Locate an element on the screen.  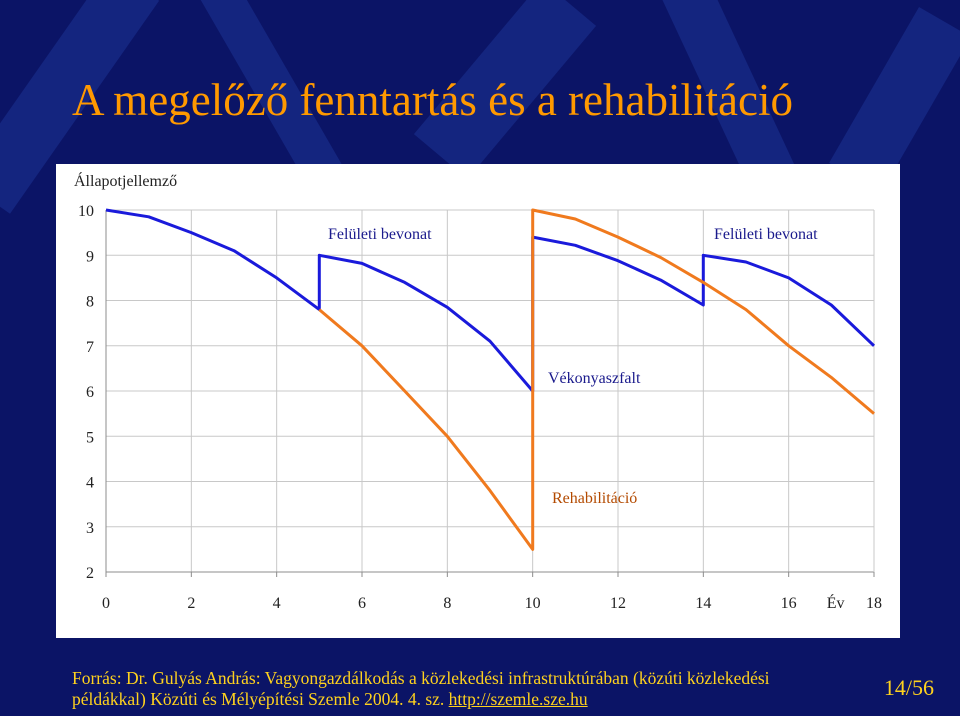
y-tick-label: 8 is located at coordinates (90, 302).